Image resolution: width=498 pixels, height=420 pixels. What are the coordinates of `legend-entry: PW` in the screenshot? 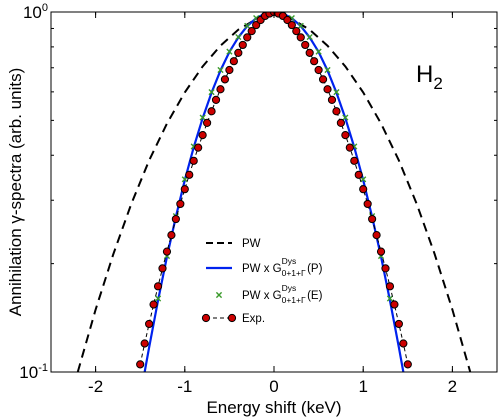 It's located at (233, 244).